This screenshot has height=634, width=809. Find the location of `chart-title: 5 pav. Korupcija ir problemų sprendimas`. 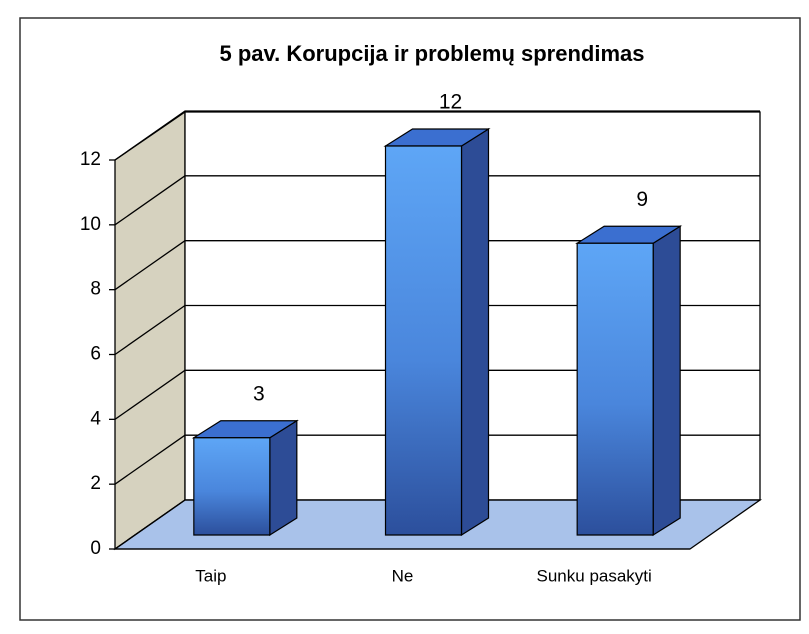

chart-title: 5 pav. Korupcija ir problemų sprendimas is located at coordinates (431, 53).